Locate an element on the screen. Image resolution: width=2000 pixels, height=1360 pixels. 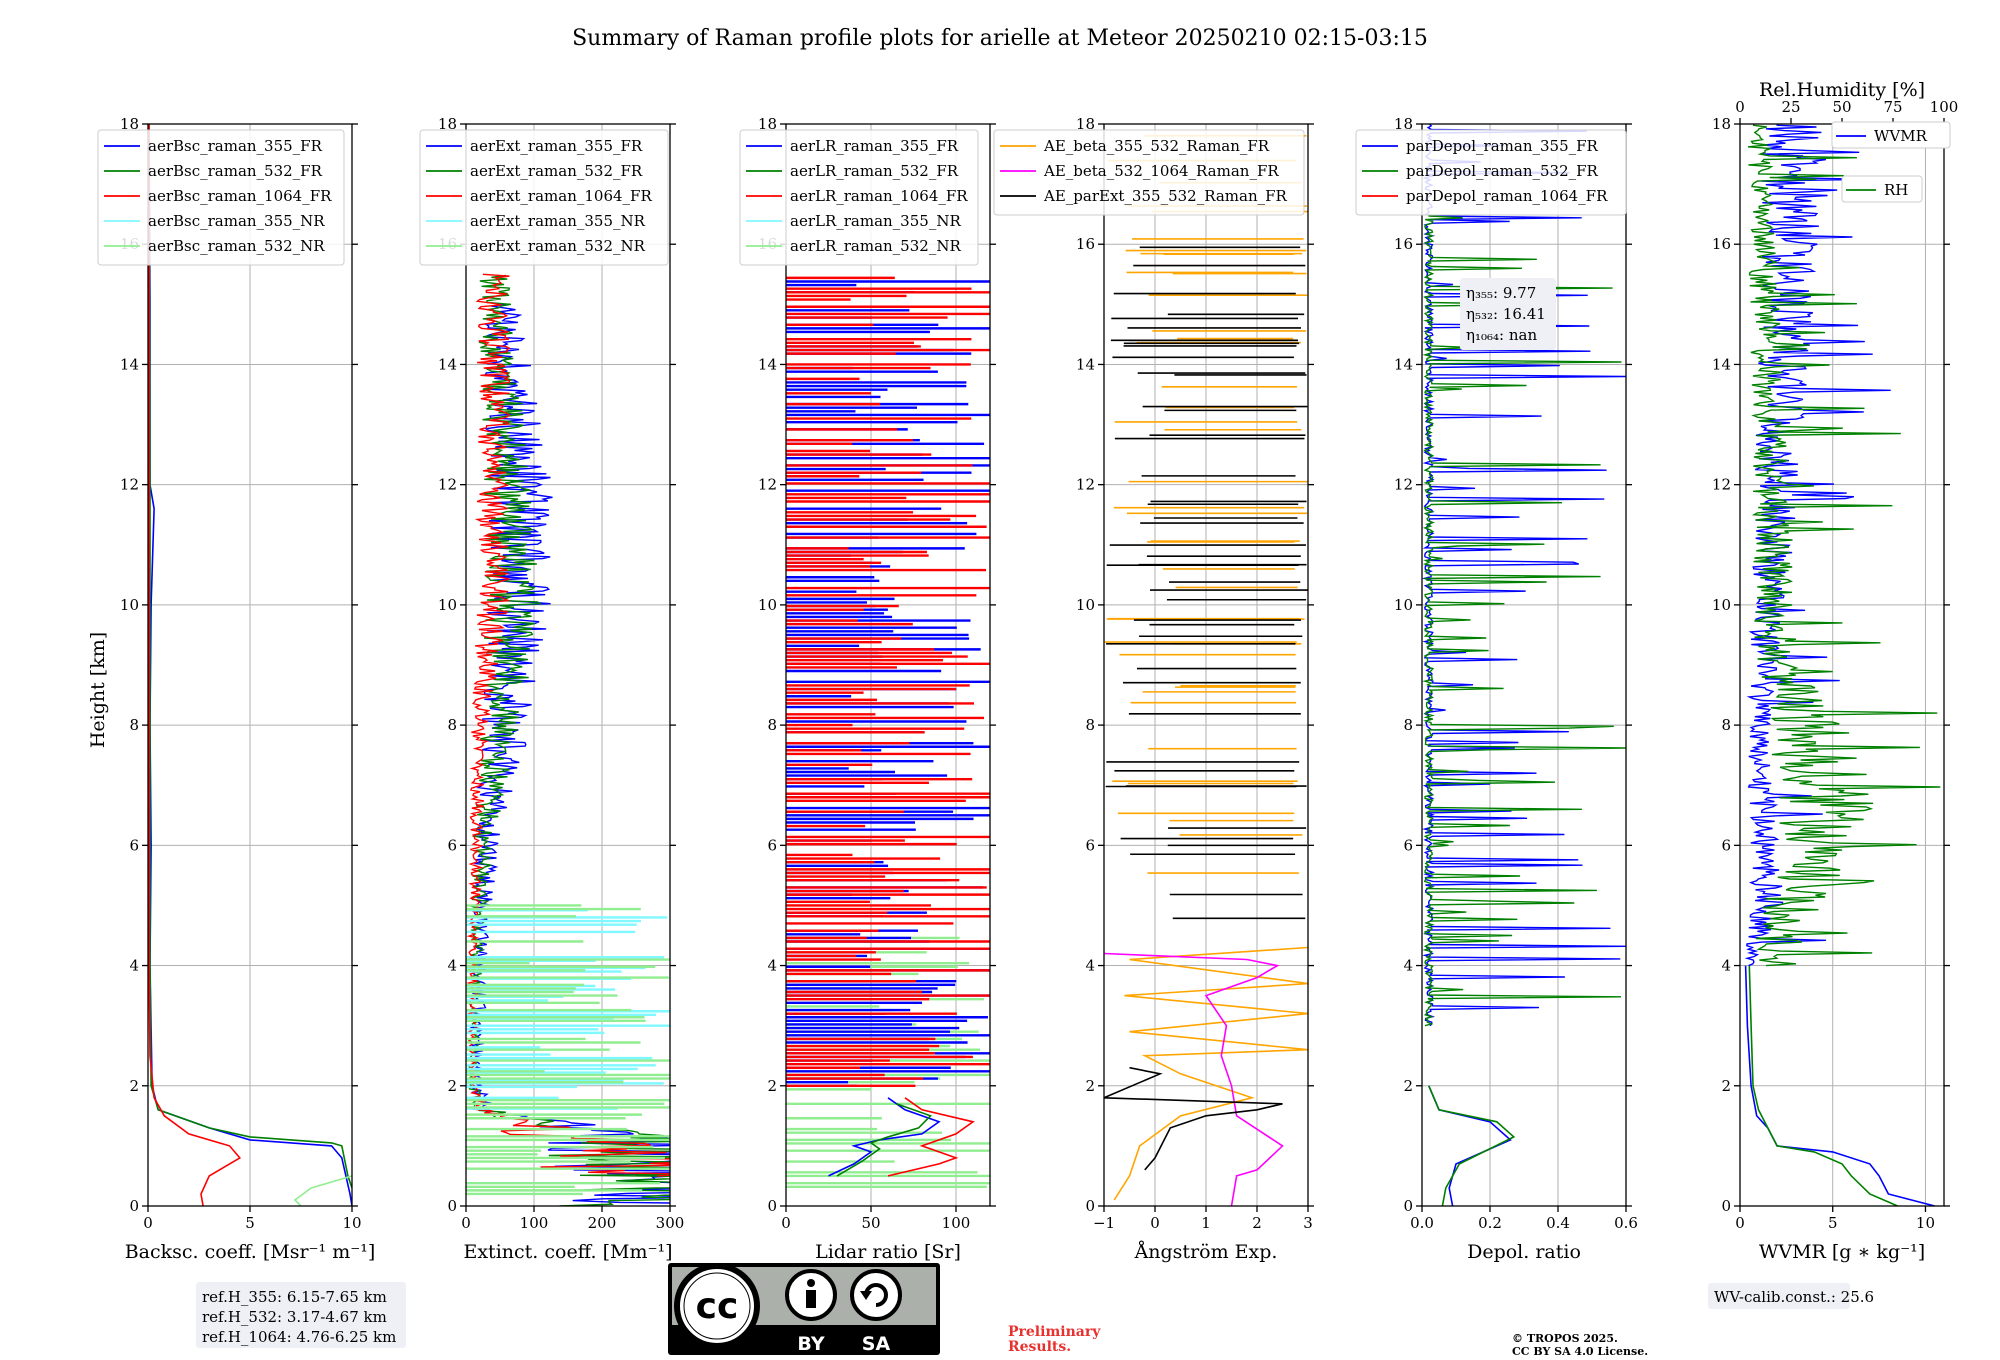
legend-label: aerLR_raman_355_NR is located at coordinates (875, 221).